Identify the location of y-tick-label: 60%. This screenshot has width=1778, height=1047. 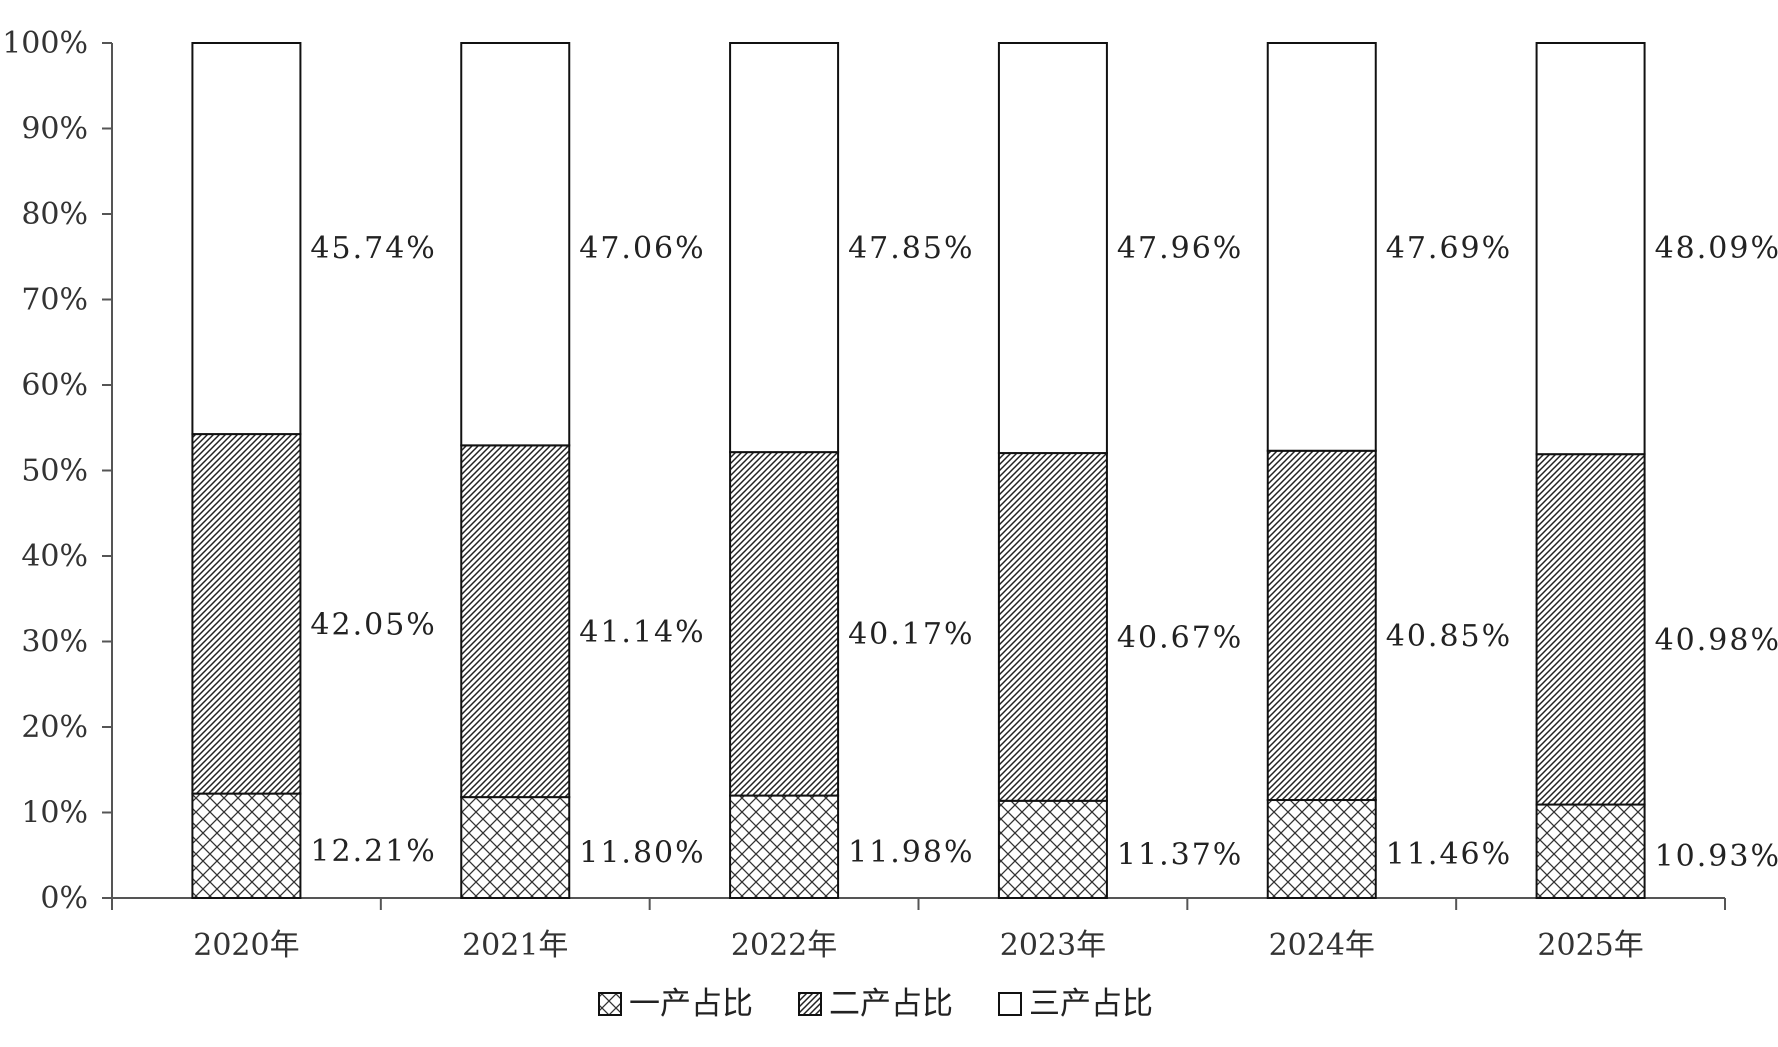
(54, 385).